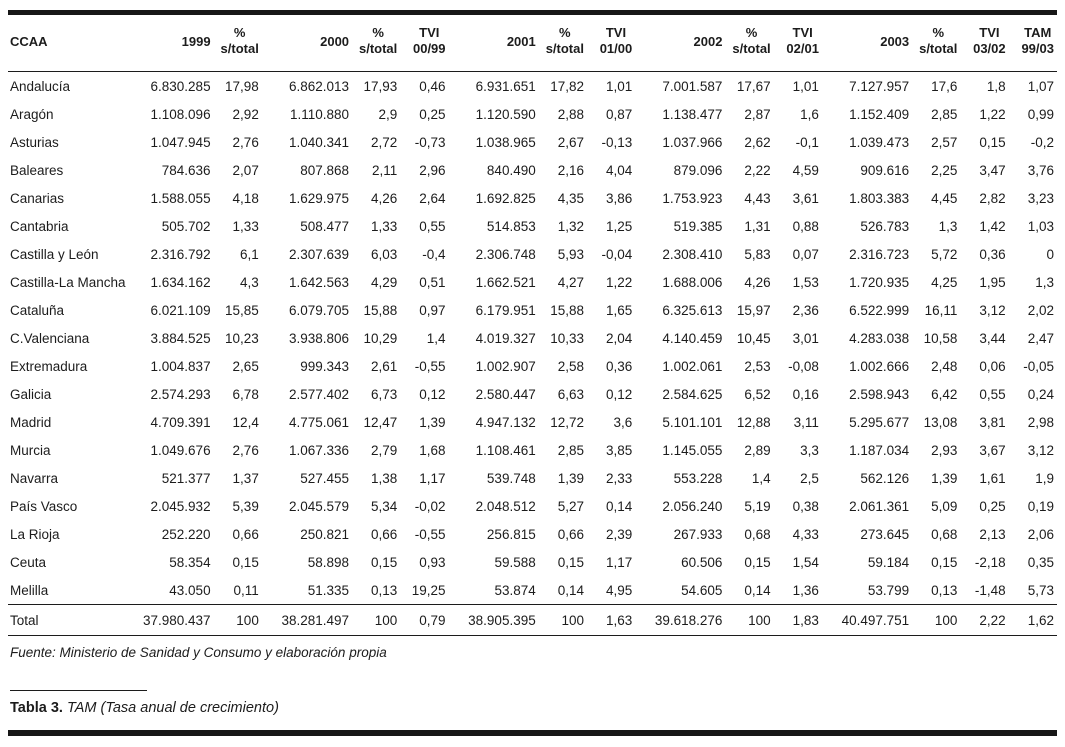 This screenshot has height=747, width=1065. Describe the element at coordinates (388, 114) in the screenshot. I see `cell: 2,9` at that location.